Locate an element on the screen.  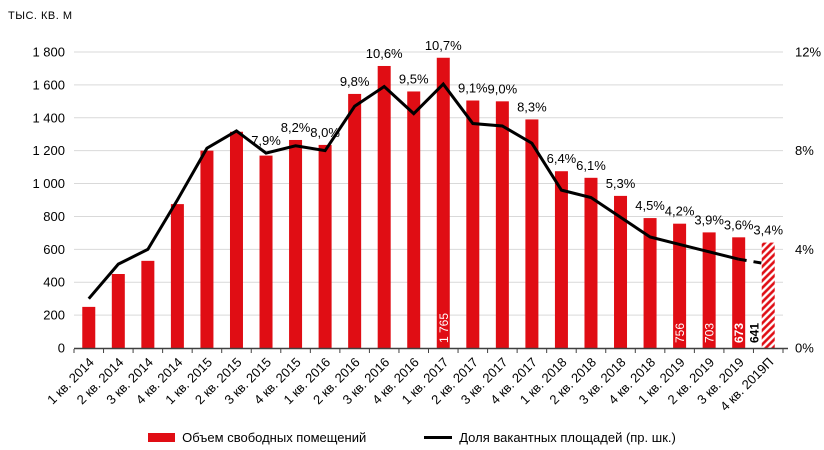
legend-item-volume: Объем свободных помещений is located at coordinates (257, 437).